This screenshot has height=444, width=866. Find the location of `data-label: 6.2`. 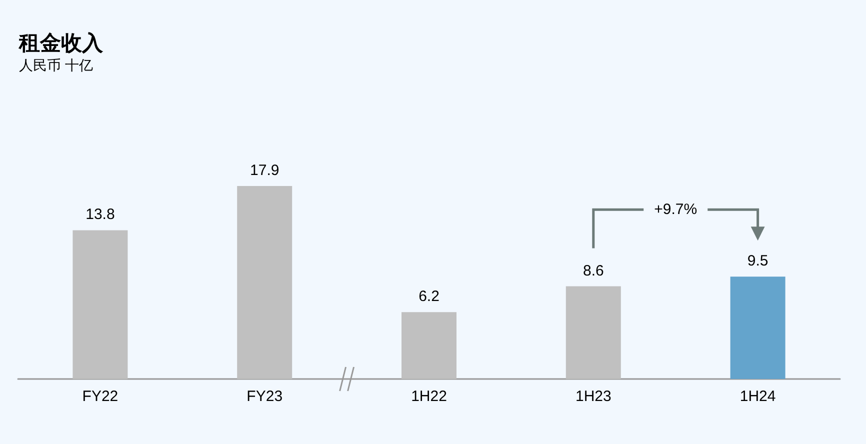

data-label: 6.2 is located at coordinates (429, 297).